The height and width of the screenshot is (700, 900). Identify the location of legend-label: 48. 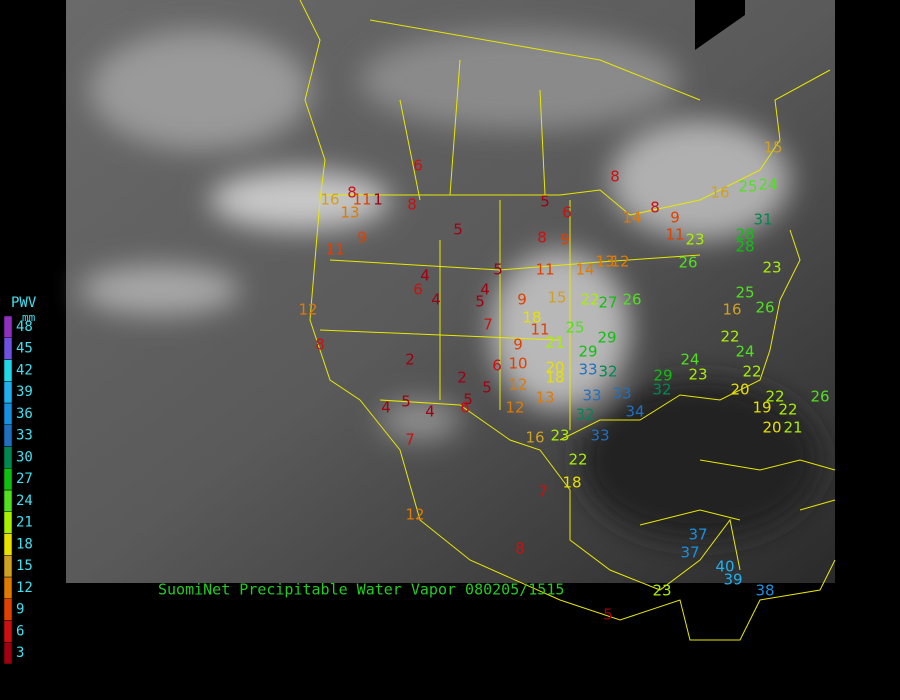
(24, 327).